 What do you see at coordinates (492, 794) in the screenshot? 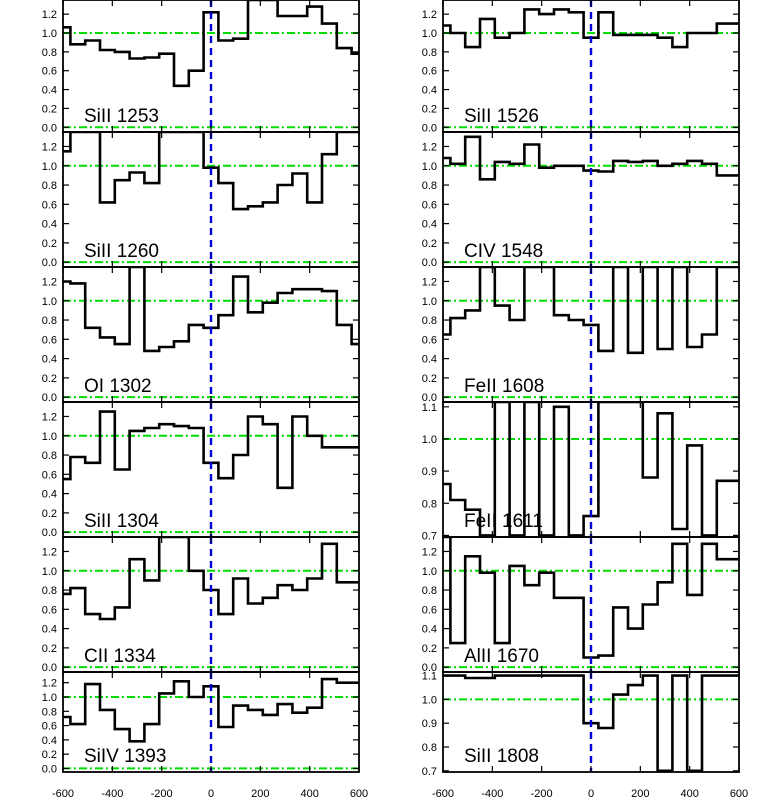
I see `x-tick-label: -400` at bounding box center [492, 794].